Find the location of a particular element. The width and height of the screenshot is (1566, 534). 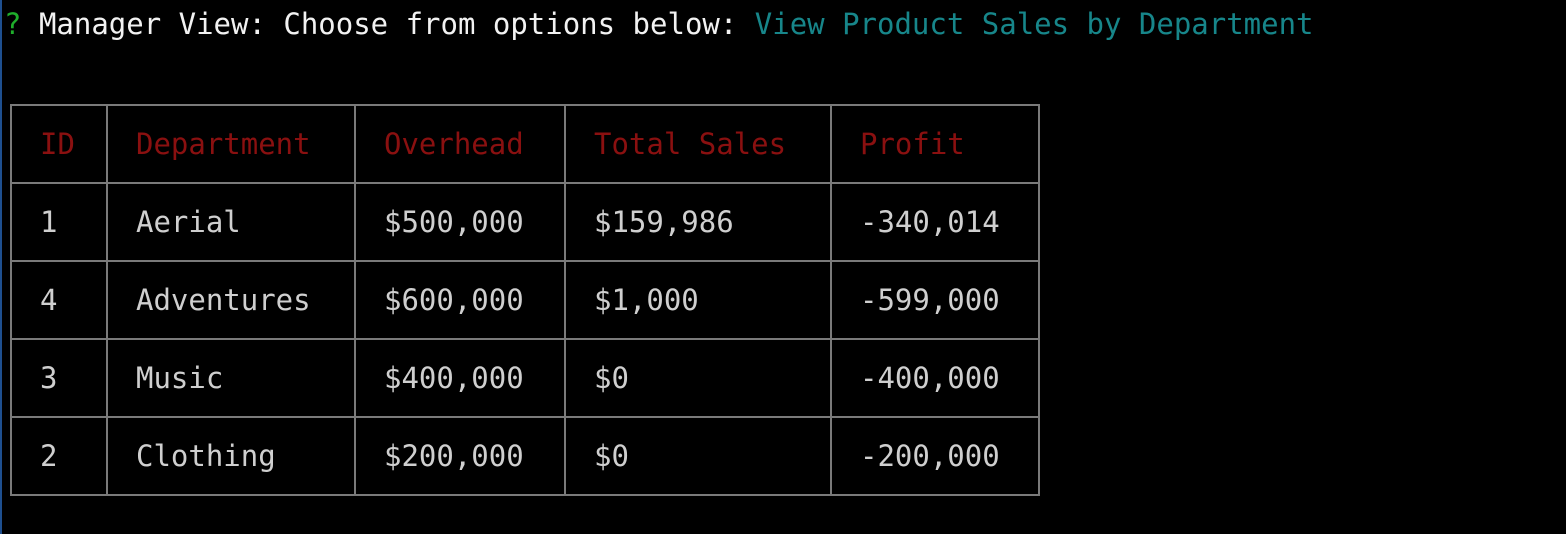

table-row: 3 Music $400,000 $0 -400,000 is located at coordinates (525, 378).